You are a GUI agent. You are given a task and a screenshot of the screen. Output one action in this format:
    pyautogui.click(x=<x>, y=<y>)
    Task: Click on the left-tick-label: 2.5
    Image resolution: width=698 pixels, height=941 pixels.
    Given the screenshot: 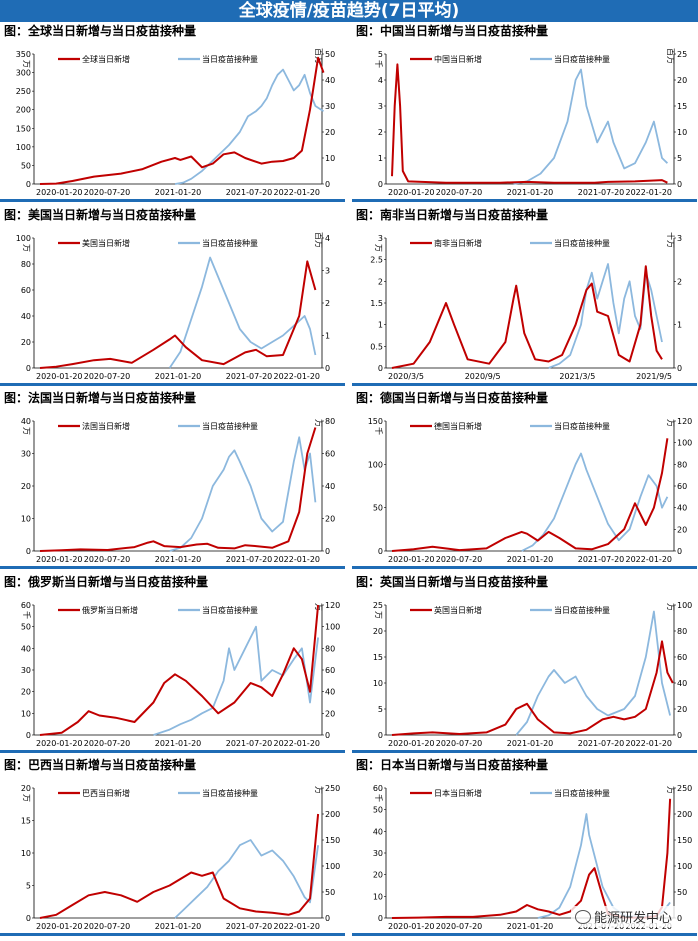 What is the action you would take?
    pyautogui.click(x=376, y=259)
    